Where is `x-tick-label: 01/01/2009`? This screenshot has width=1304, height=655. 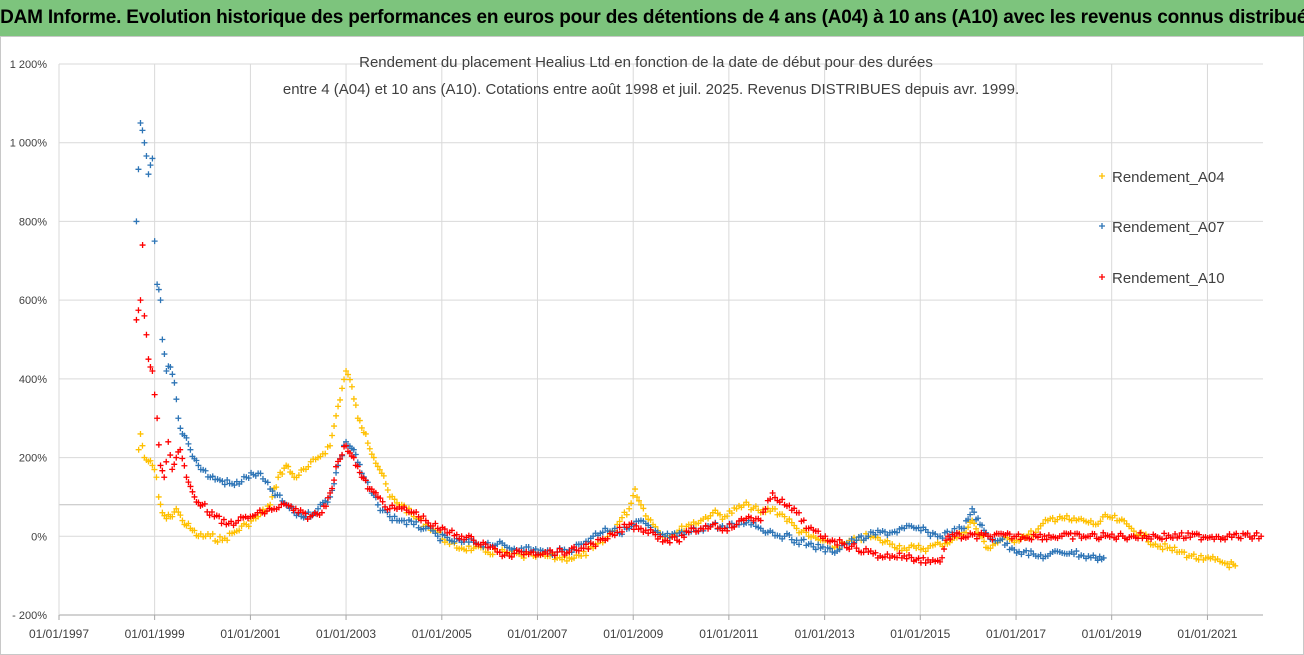
x-tick-label: 01/01/2009 is located at coordinates (633, 634).